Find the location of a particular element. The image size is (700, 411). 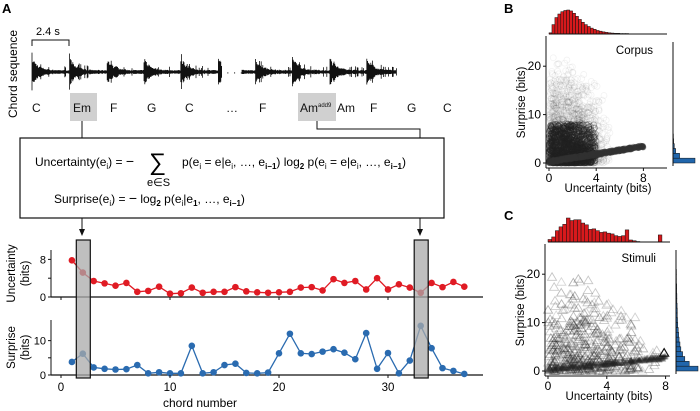

x-axis-label: chord number is located at coordinates (200, 403).